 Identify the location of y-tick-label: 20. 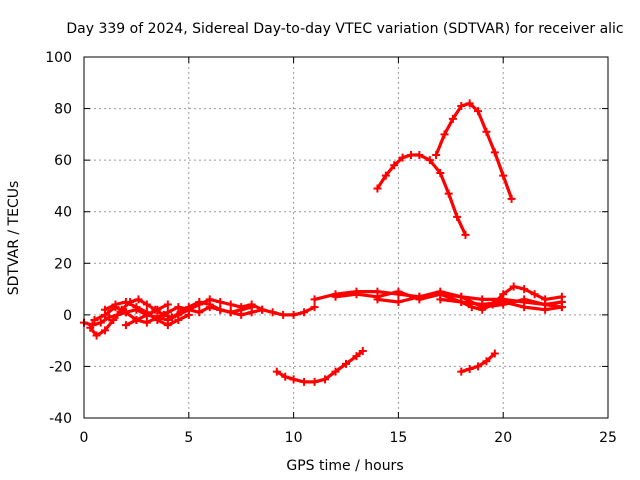
(63, 264).